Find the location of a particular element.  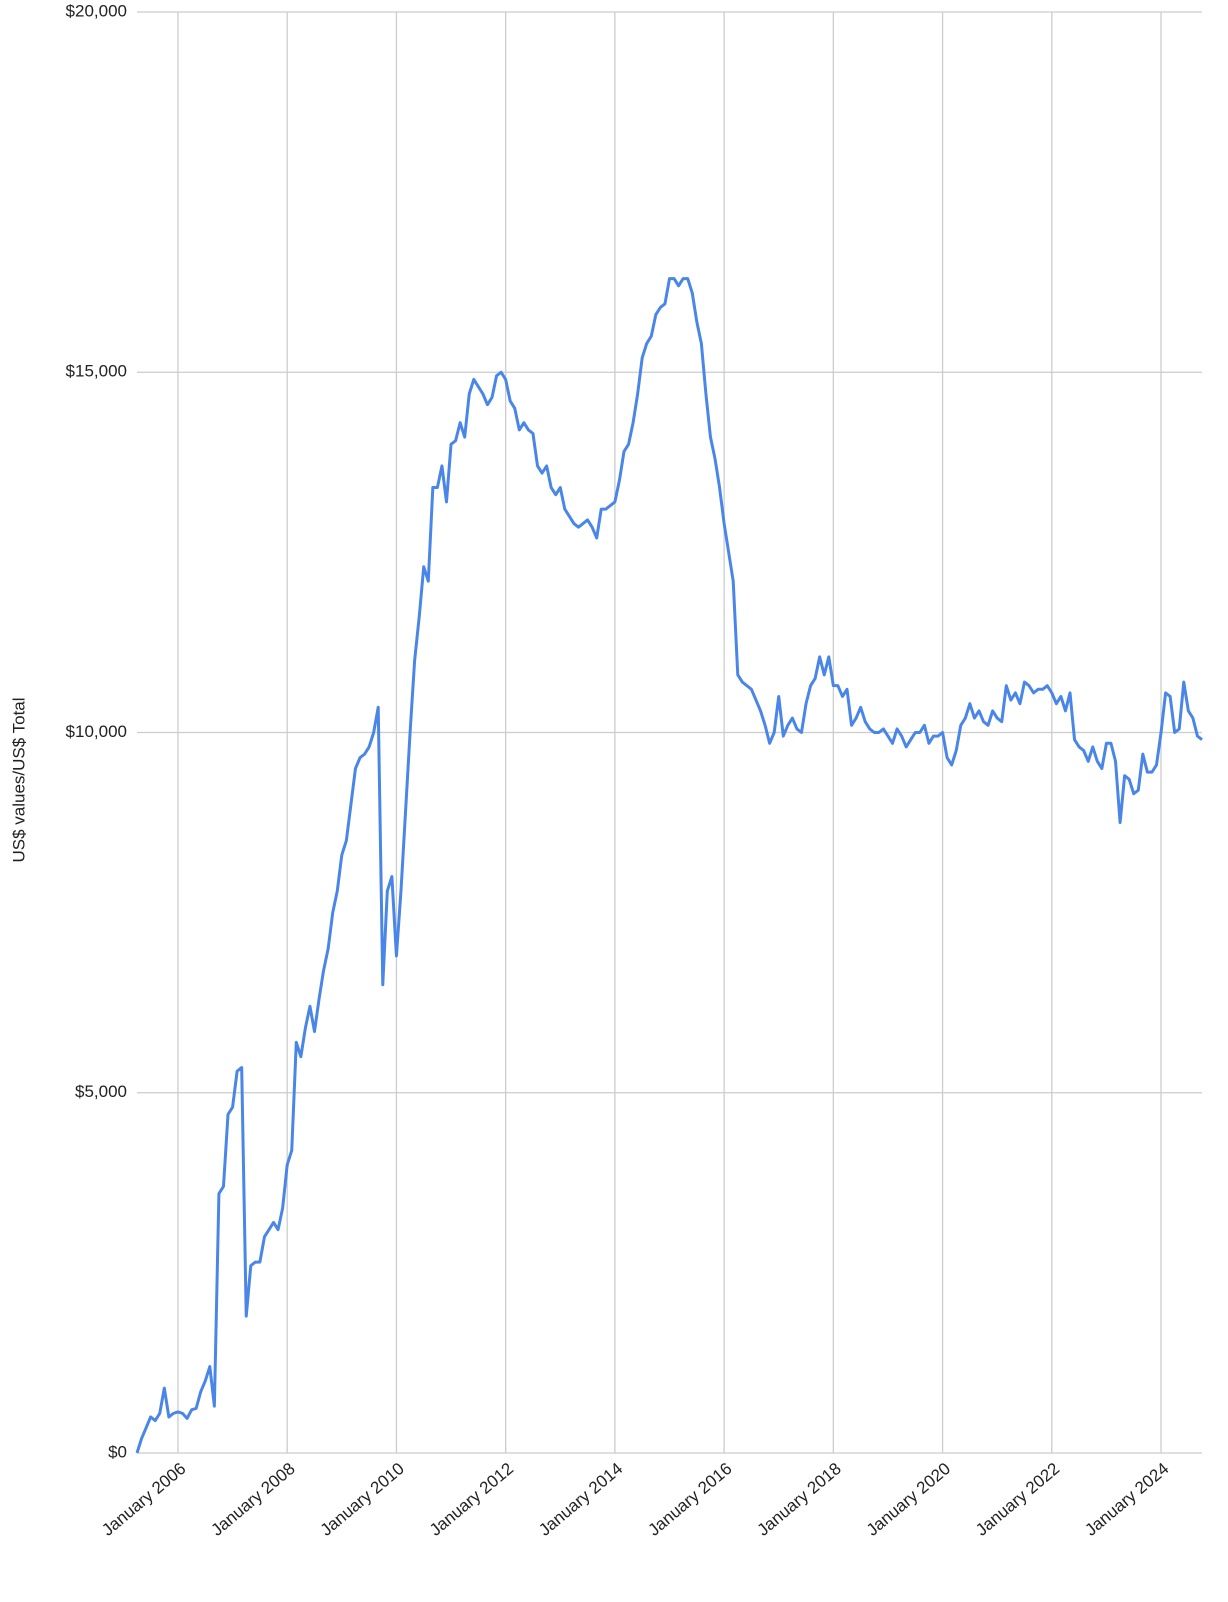

x-tick-label: January 2018 is located at coordinates (799, 1499).